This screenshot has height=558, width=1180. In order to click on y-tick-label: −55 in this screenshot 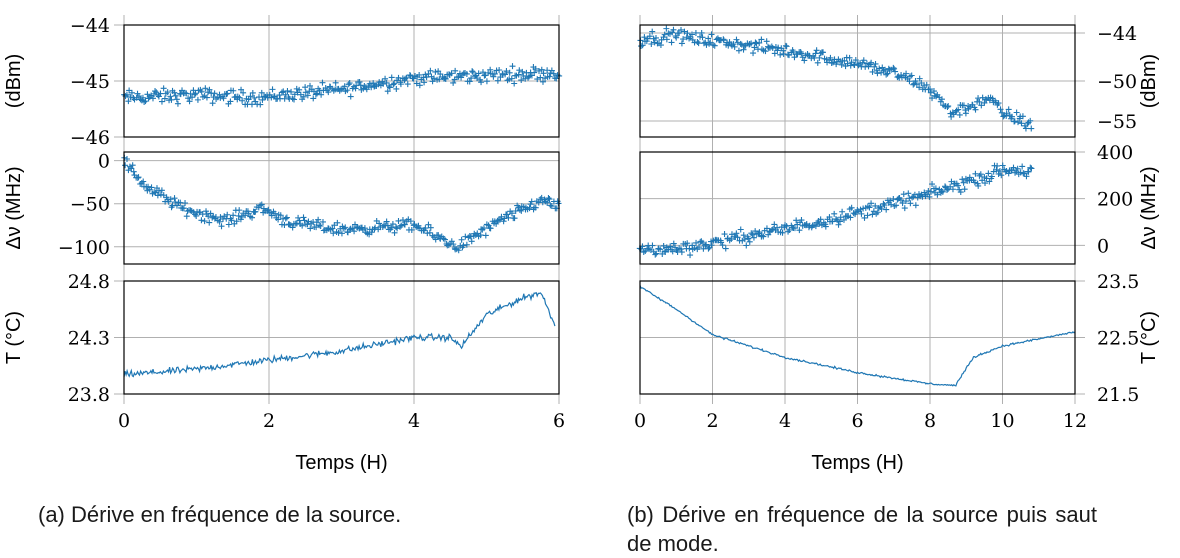, I will do `click(1117, 122)`.